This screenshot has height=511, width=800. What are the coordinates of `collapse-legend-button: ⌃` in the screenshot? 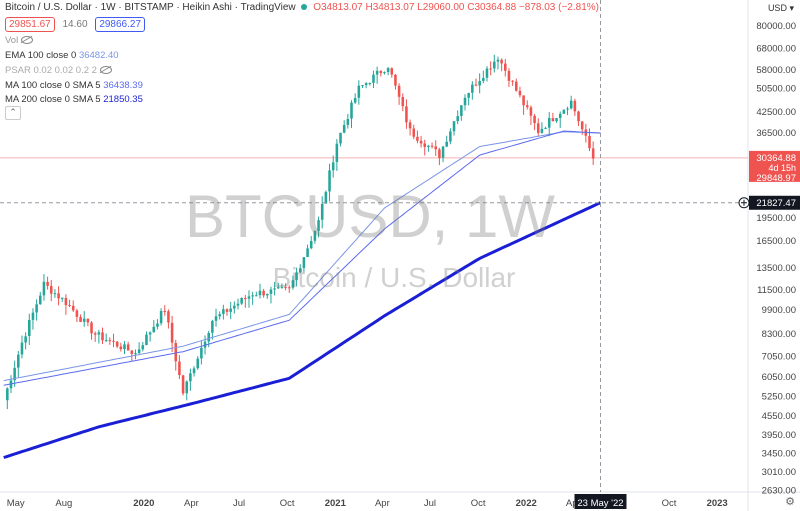 It's located at (13, 113).